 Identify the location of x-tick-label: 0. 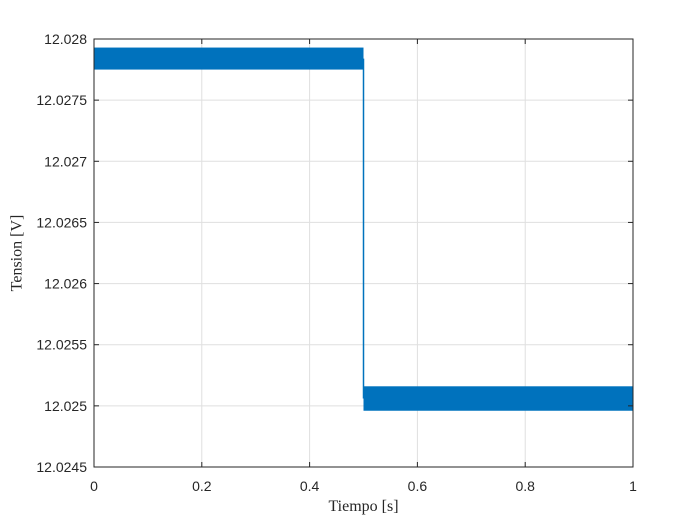
(94, 486).